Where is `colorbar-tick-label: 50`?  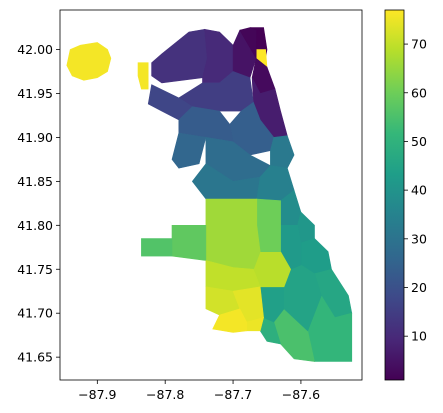 colorbar-tick-label: 50 is located at coordinates (419, 141).